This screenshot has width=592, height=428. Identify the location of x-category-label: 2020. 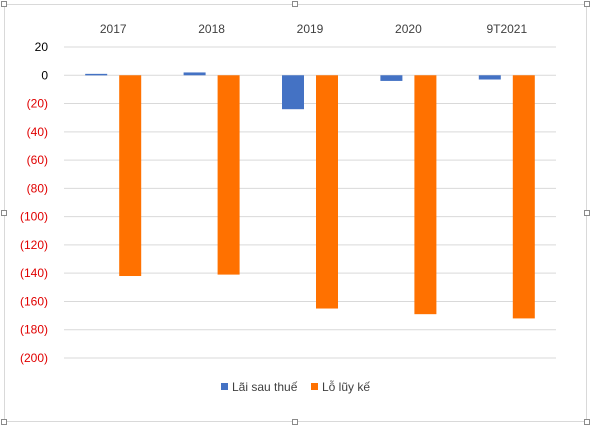
(408, 29).